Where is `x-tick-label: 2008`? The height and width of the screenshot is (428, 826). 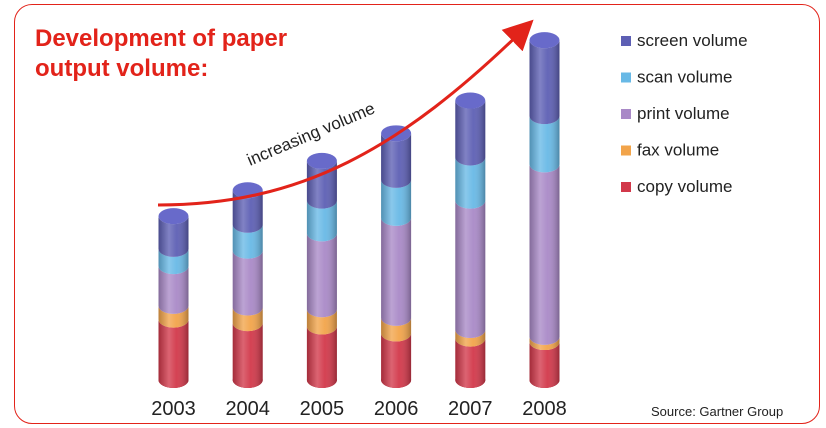
x-tick-label: 2008 is located at coordinates (544, 409).